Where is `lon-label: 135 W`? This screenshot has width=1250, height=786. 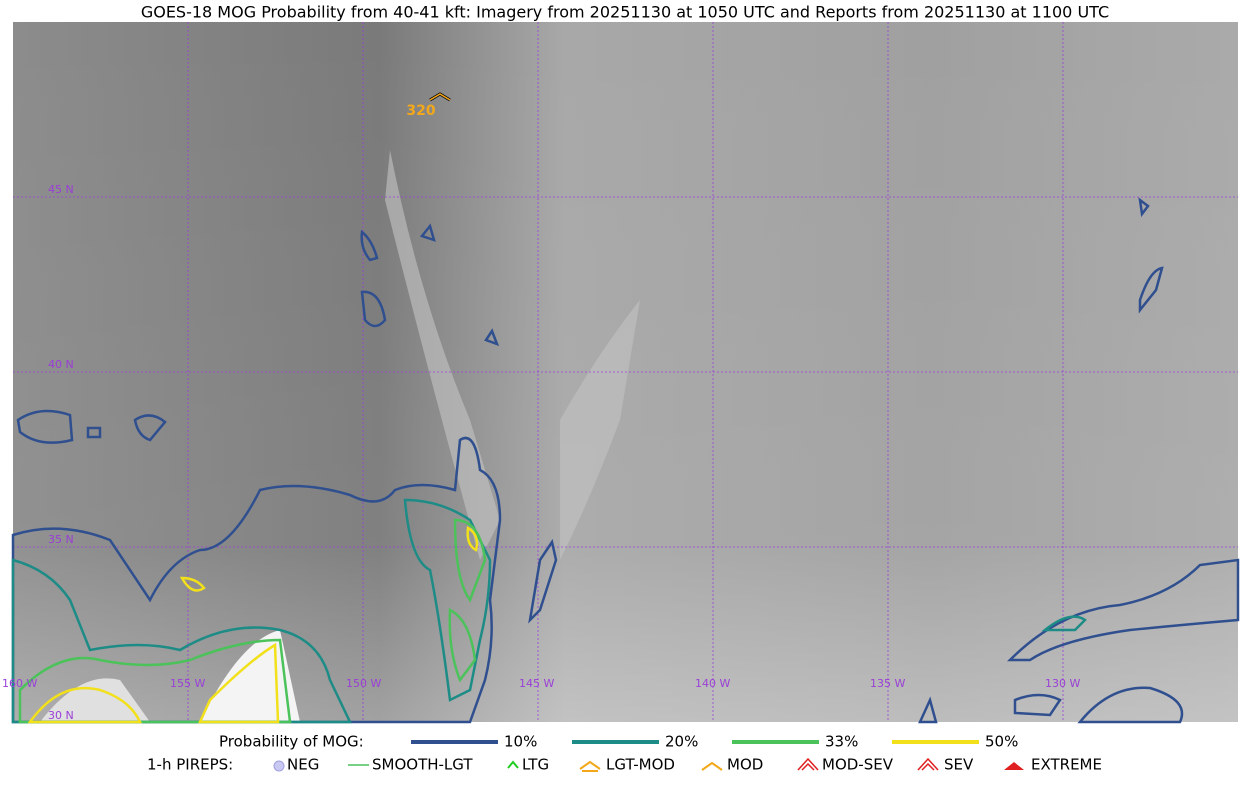 lon-label: 135 W is located at coordinates (887, 683).